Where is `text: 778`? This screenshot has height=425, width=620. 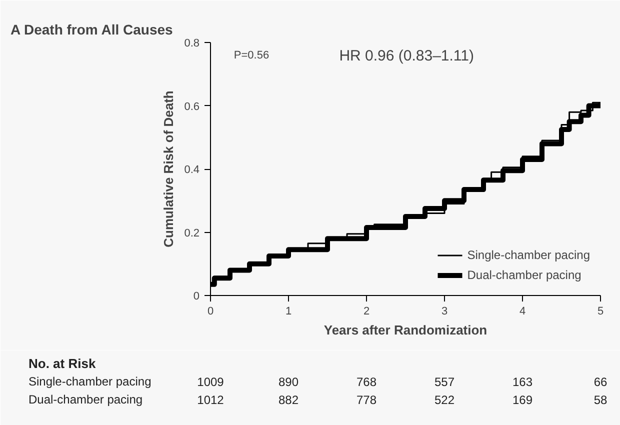 text: 778 is located at coordinates (366, 400).